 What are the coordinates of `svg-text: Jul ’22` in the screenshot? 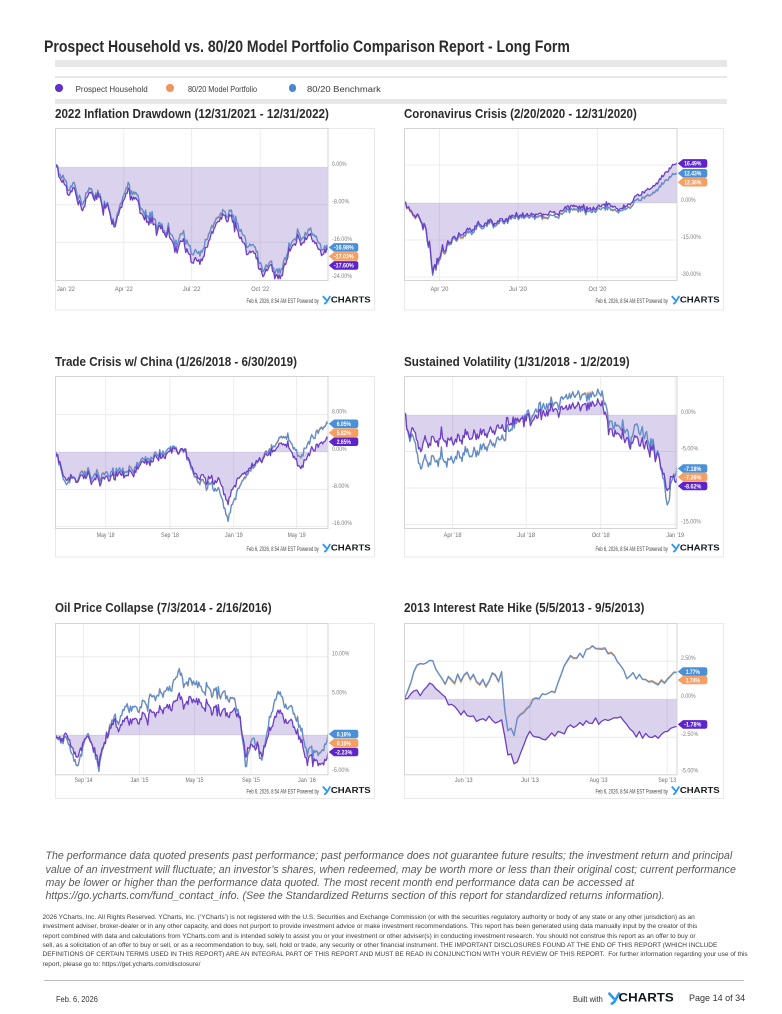 It's located at (192, 289).